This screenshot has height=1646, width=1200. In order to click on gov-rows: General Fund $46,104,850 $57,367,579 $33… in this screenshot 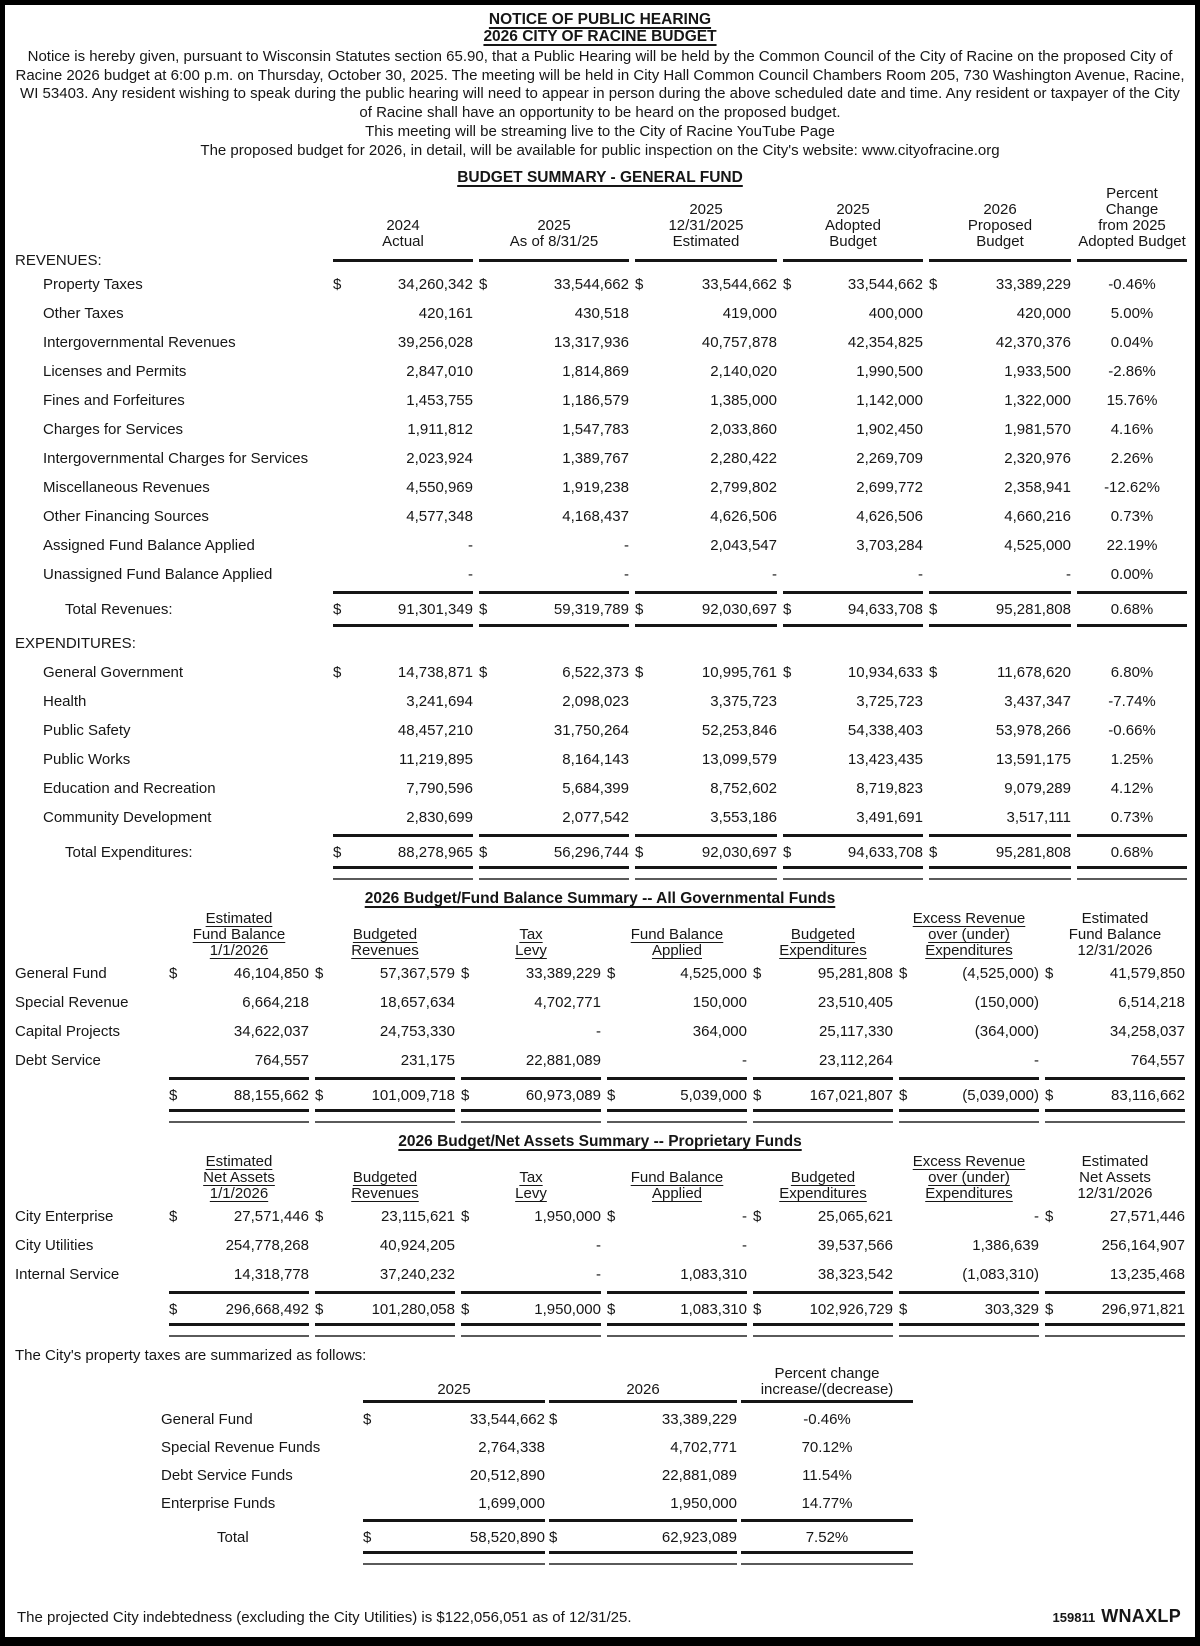, I will do `click(600, 1017)`.